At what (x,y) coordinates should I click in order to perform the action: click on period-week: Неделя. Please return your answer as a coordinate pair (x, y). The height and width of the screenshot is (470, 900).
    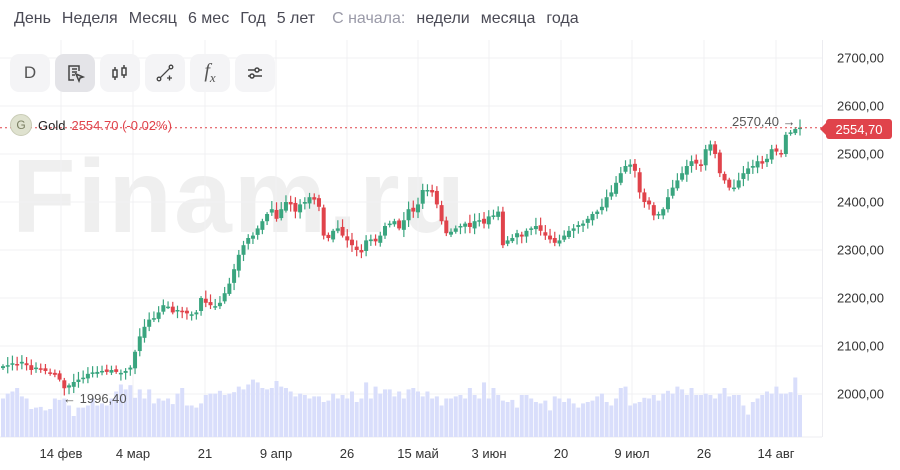
    Looking at the image, I should click on (89, 18).